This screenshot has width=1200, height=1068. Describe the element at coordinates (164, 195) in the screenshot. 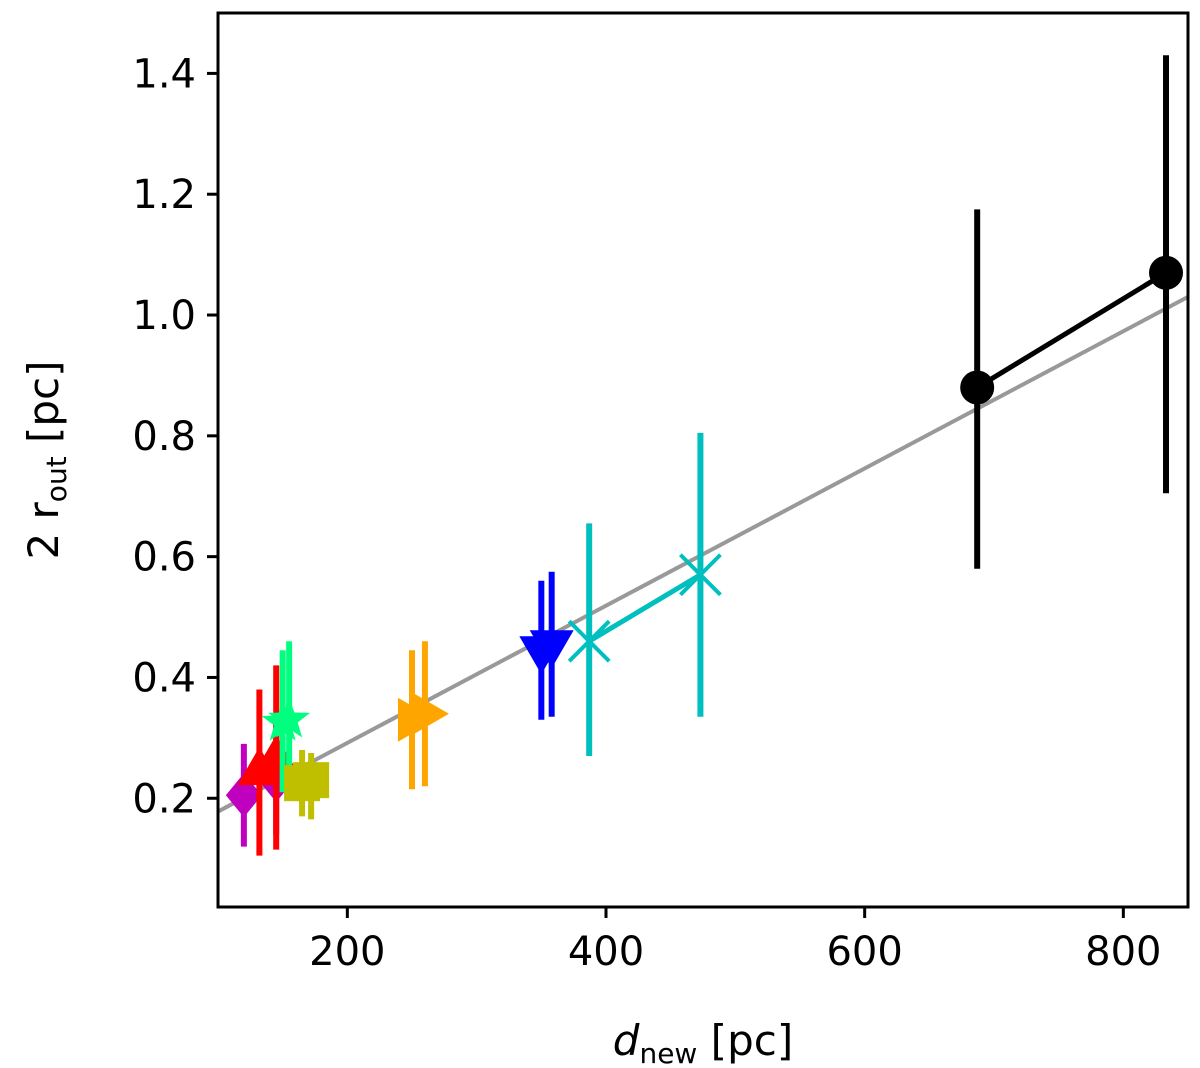

I see `y-tick-label: 1.2` at that location.